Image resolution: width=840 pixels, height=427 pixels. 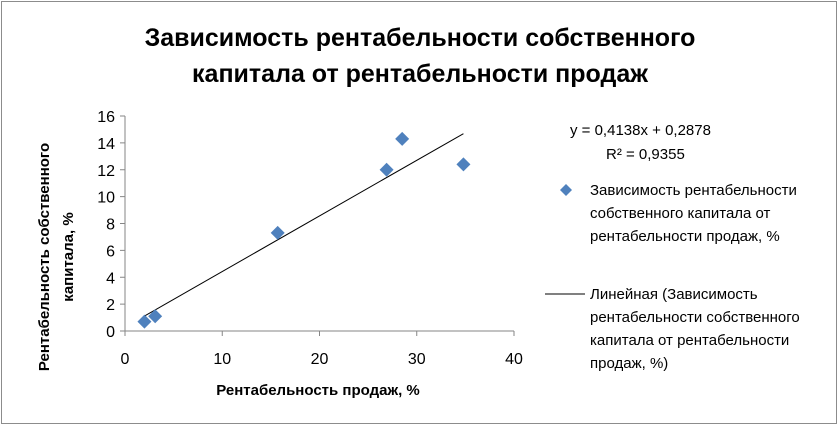 What do you see at coordinates (106, 144) in the screenshot?
I see `y-tick-label: 14` at bounding box center [106, 144].